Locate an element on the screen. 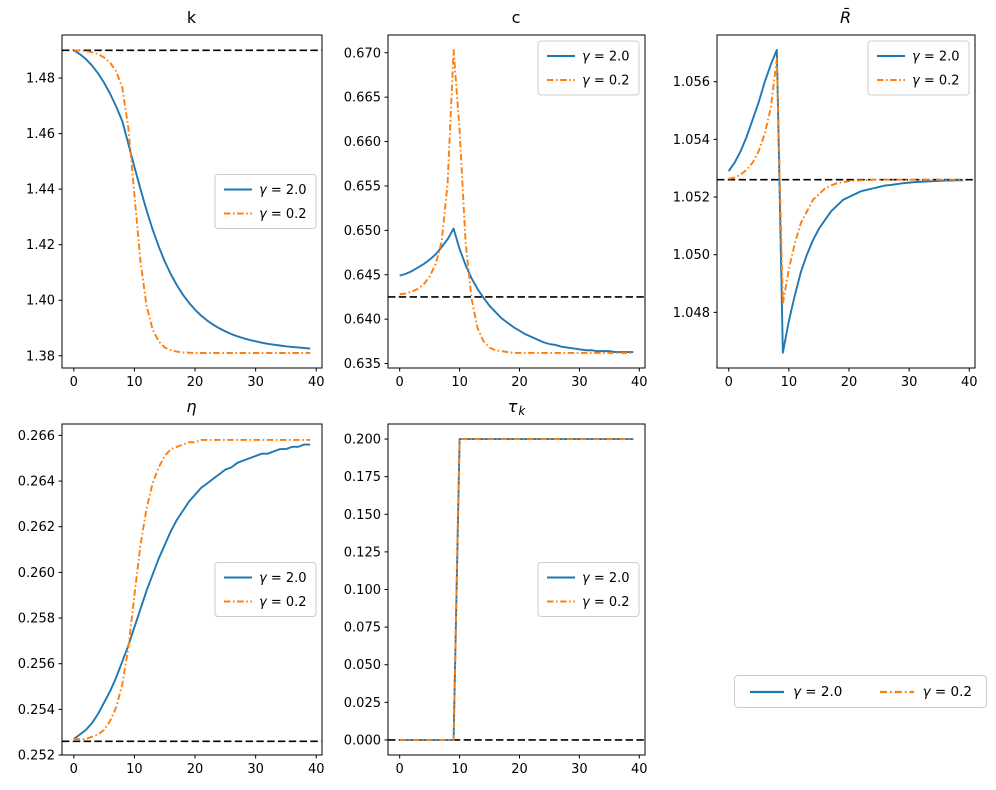 This screenshot has width=996, height=790. subplot-eta-title: η is located at coordinates (192, 407).